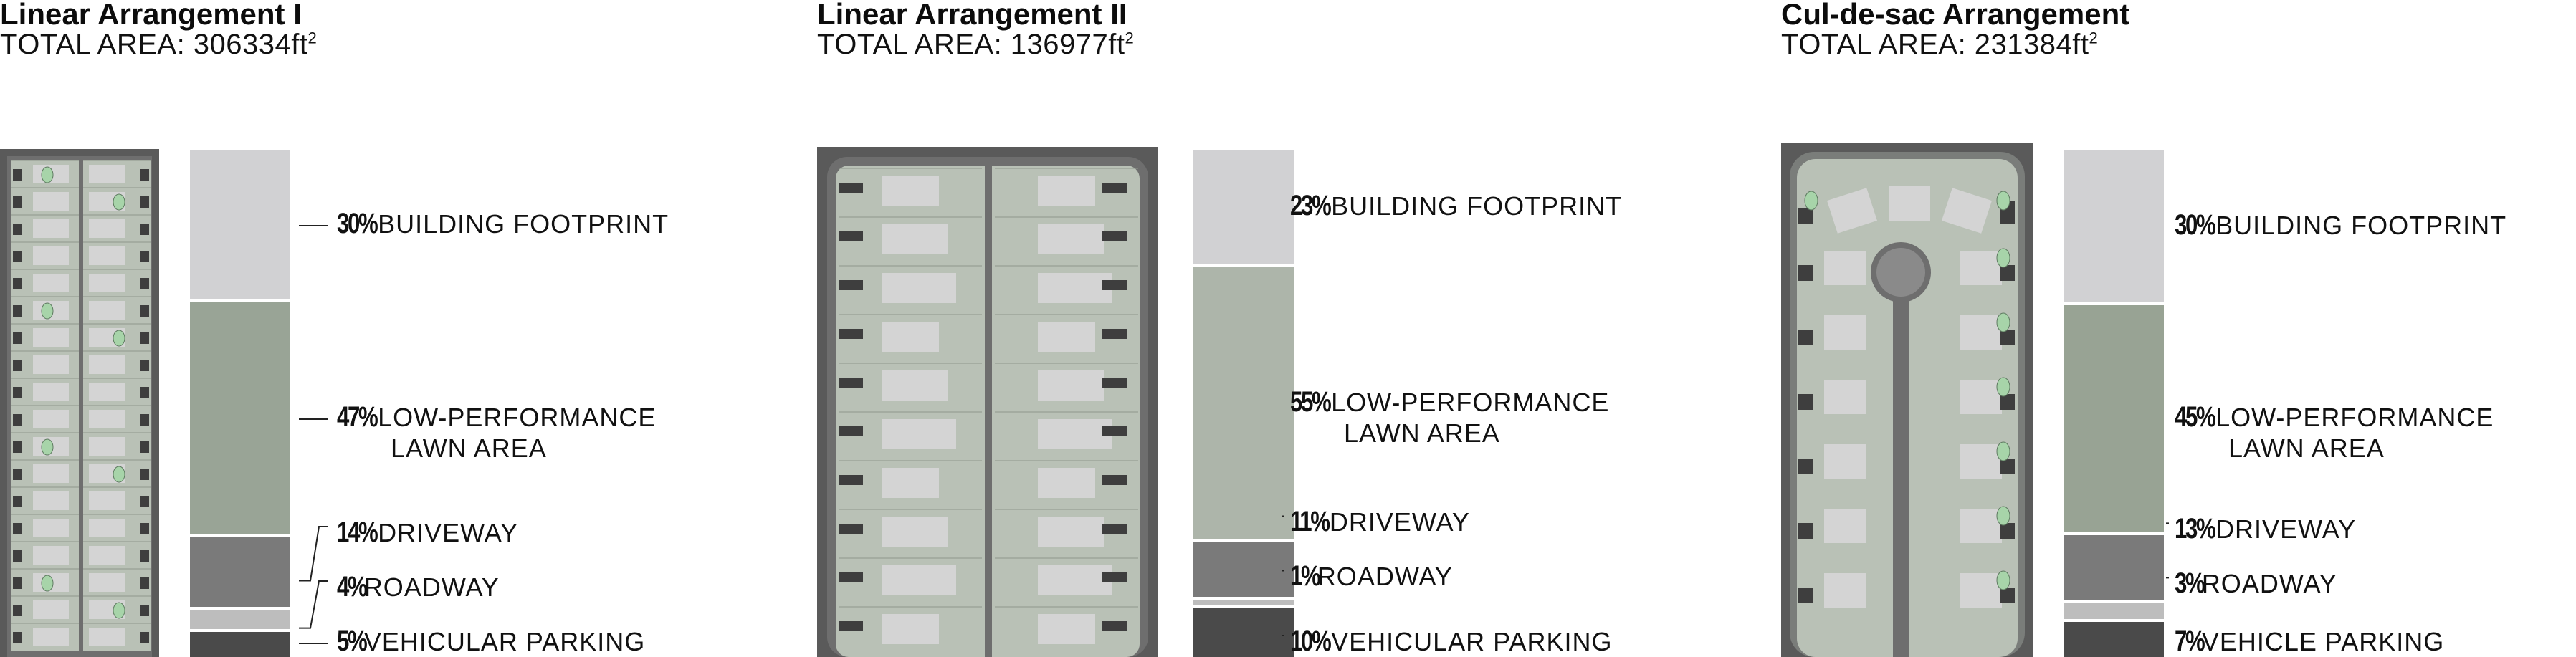  I want to click on segment-label: 45%LOW-PERFORMANCE LAWN AREA, so click(2334, 432).